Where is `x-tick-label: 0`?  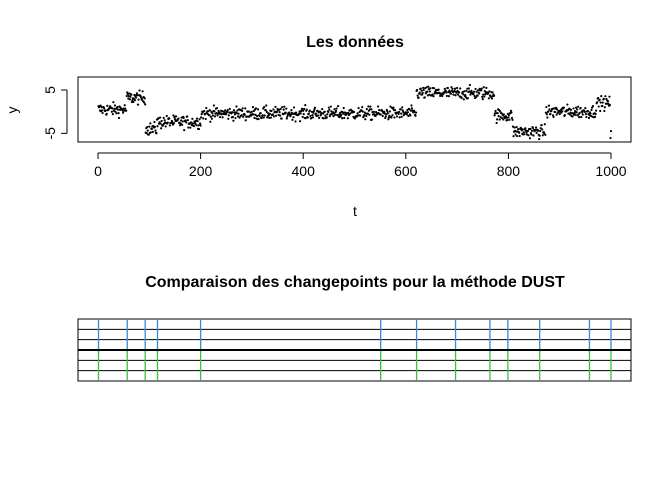 x-tick-label: 0 is located at coordinates (98, 171).